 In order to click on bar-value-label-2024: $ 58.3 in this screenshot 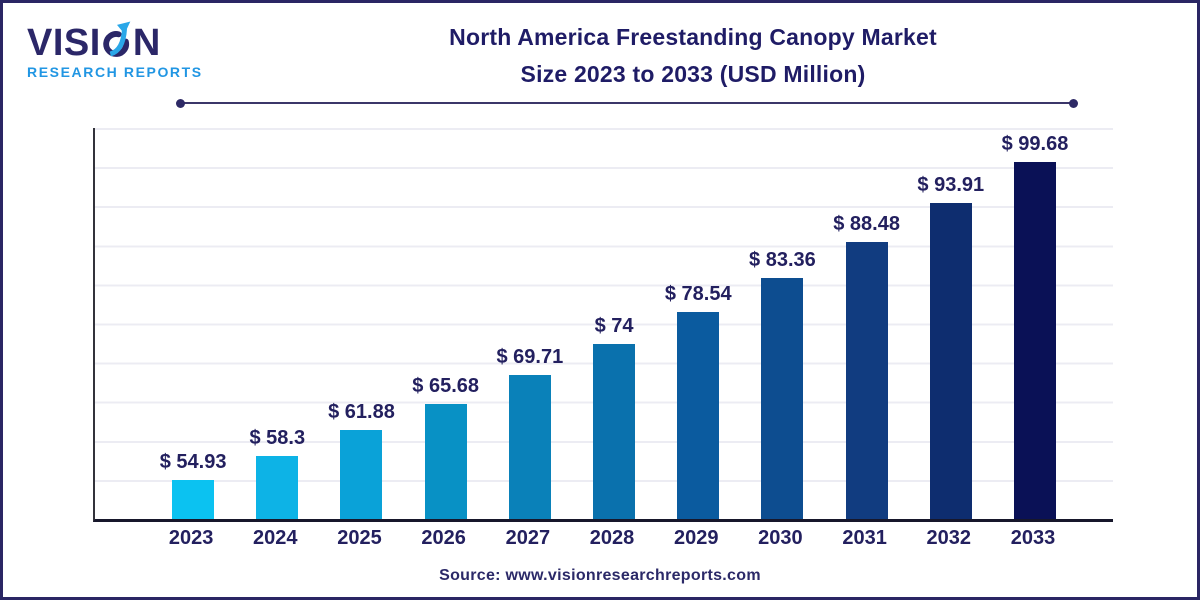, I will do `click(277, 437)`.